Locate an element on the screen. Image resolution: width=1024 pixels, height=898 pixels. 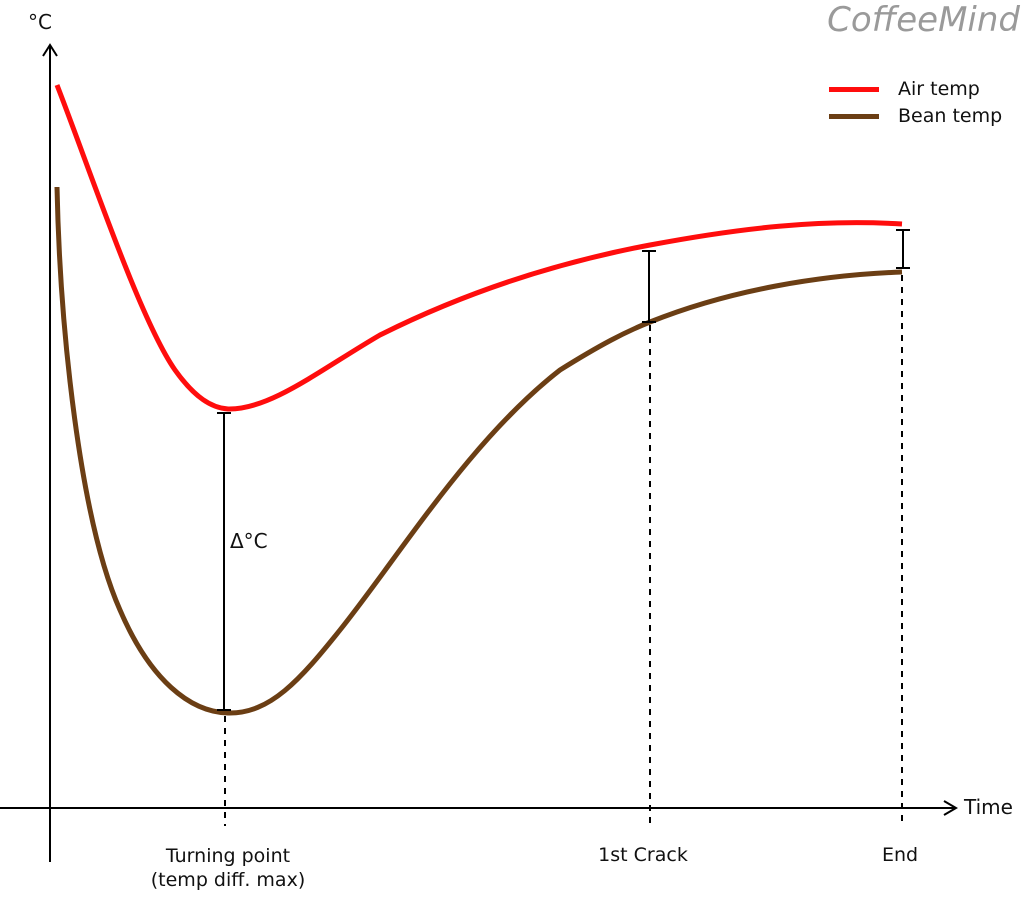
marker-label-end: End is located at coordinates (900, 855).